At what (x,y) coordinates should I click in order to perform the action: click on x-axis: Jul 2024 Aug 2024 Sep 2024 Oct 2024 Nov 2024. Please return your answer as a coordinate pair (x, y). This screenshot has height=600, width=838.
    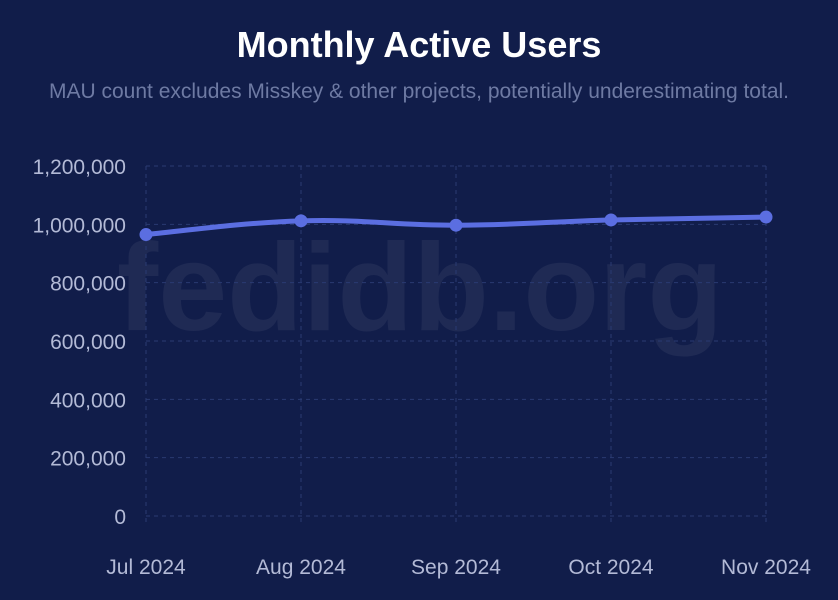
    Looking at the image, I should click on (458, 567).